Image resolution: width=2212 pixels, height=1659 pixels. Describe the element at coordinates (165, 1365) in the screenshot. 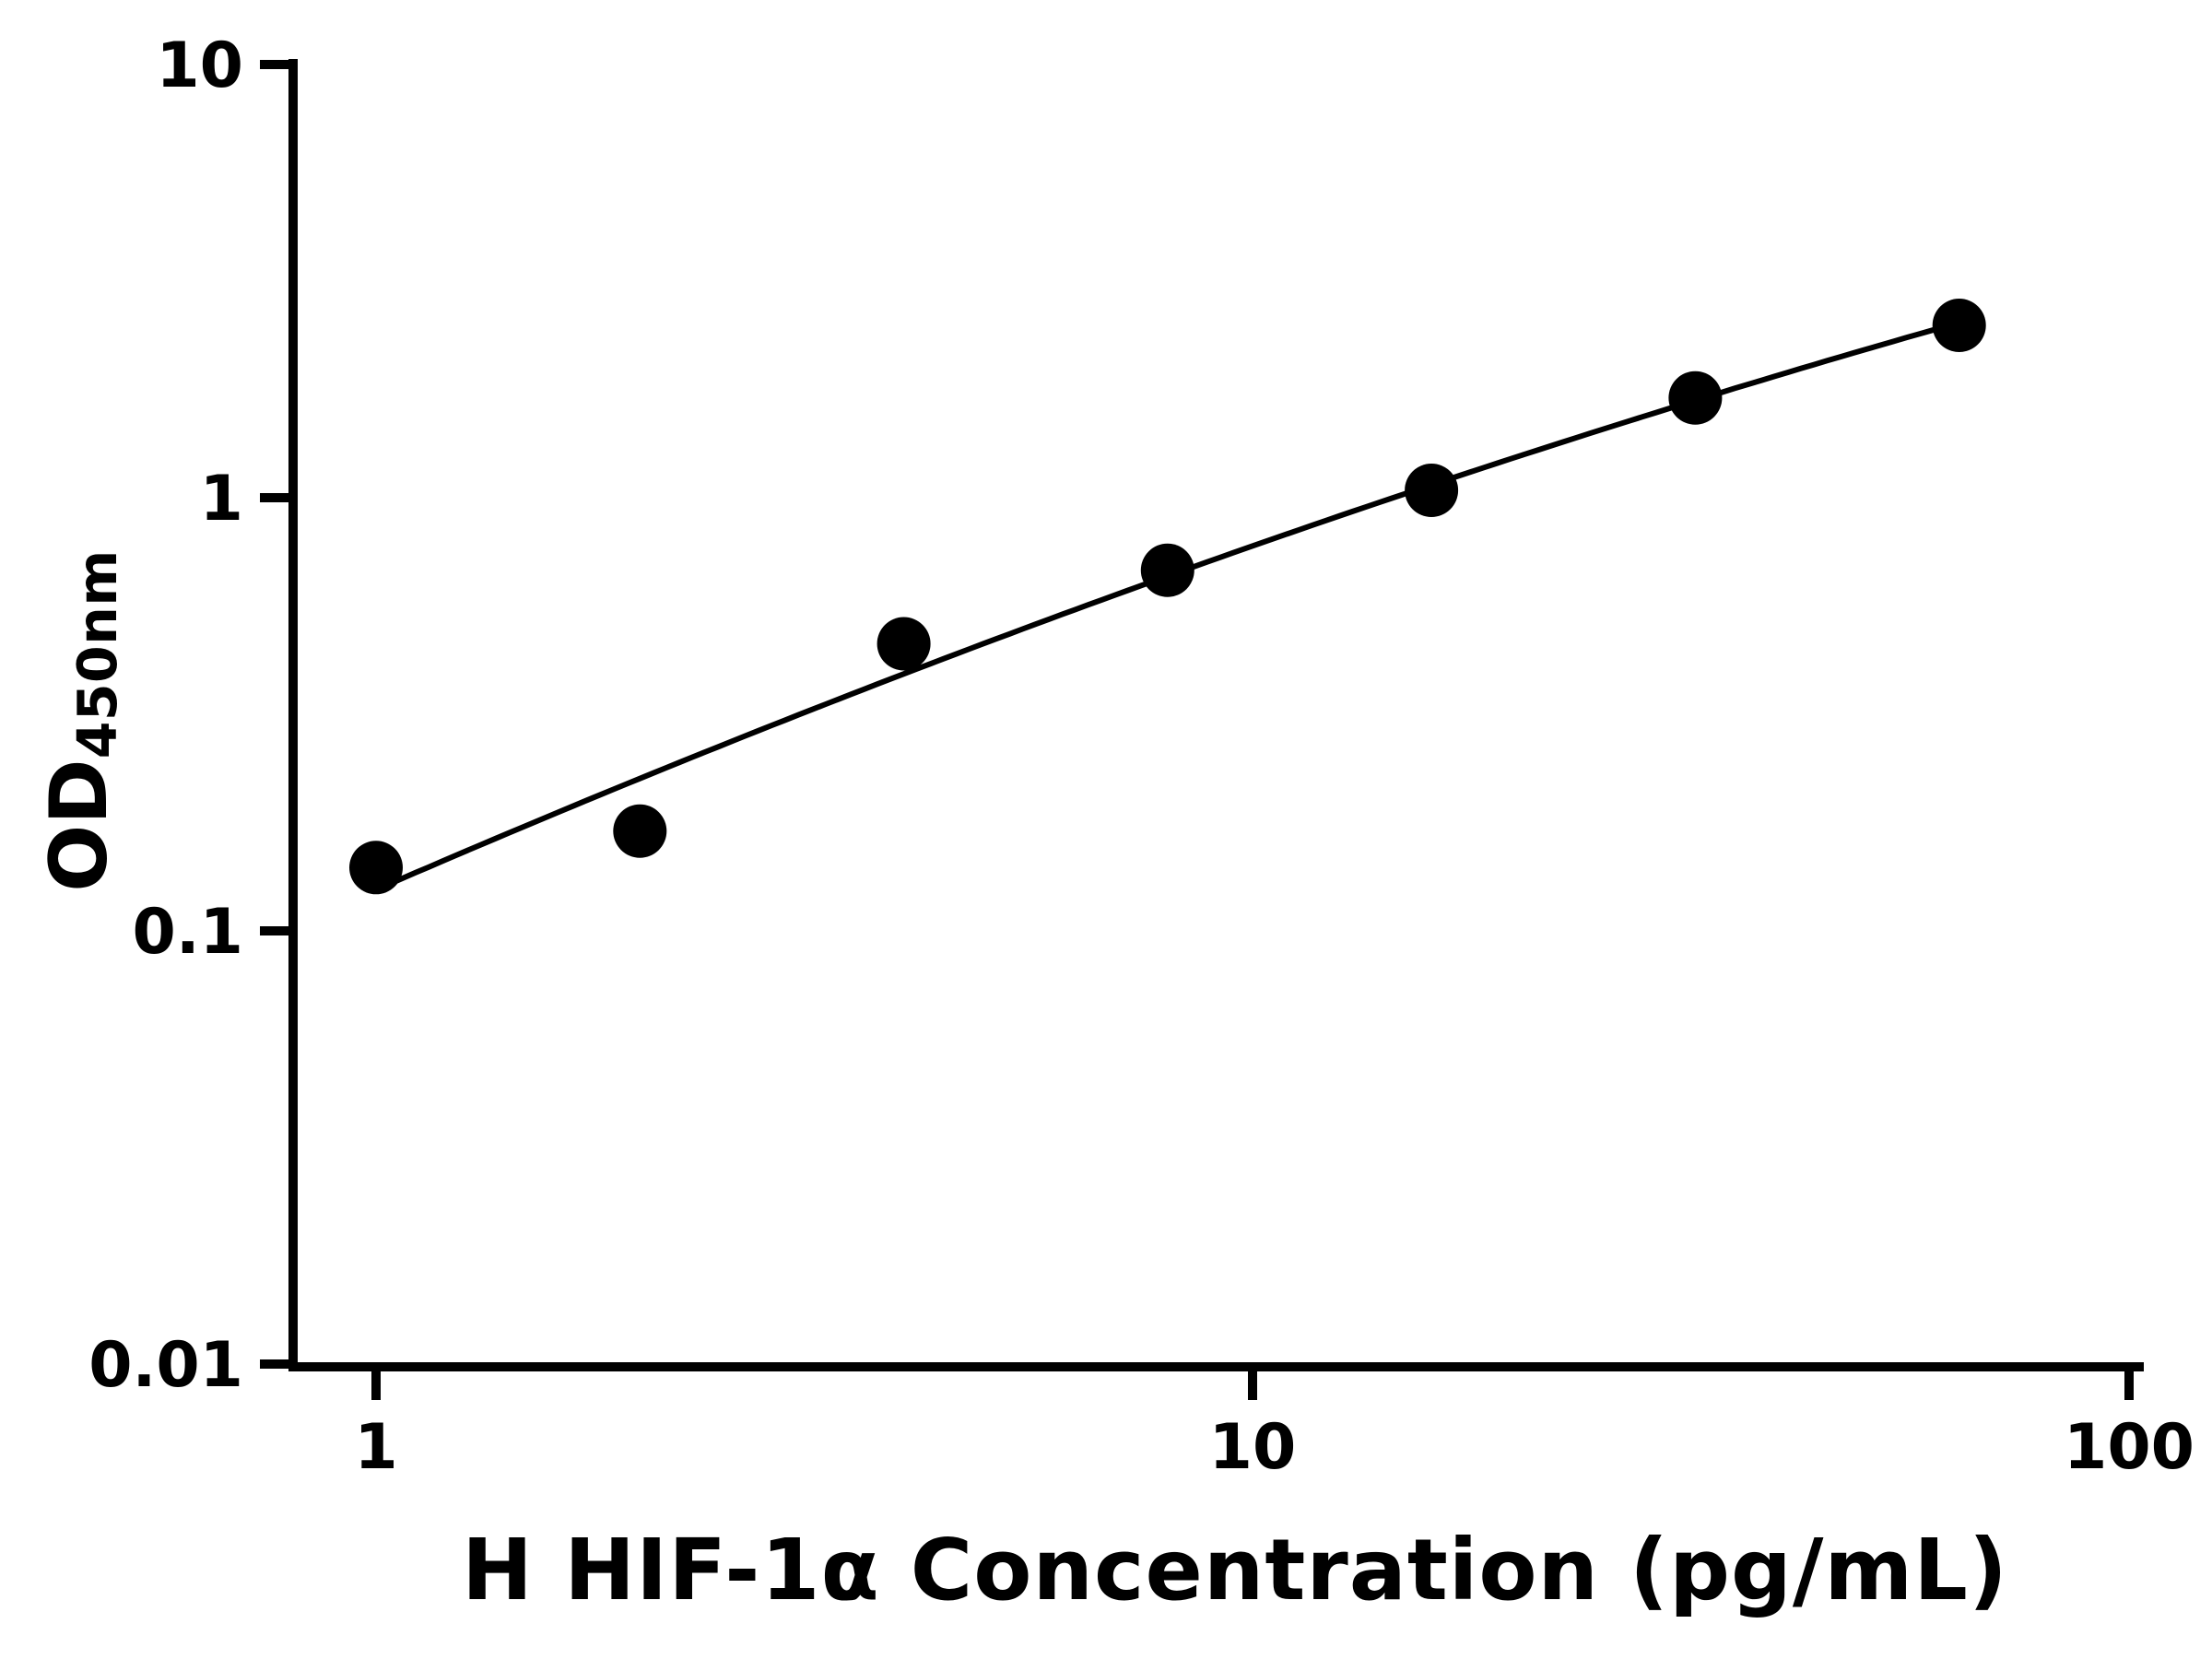

I see `y-tick-label: 0.01` at that location.